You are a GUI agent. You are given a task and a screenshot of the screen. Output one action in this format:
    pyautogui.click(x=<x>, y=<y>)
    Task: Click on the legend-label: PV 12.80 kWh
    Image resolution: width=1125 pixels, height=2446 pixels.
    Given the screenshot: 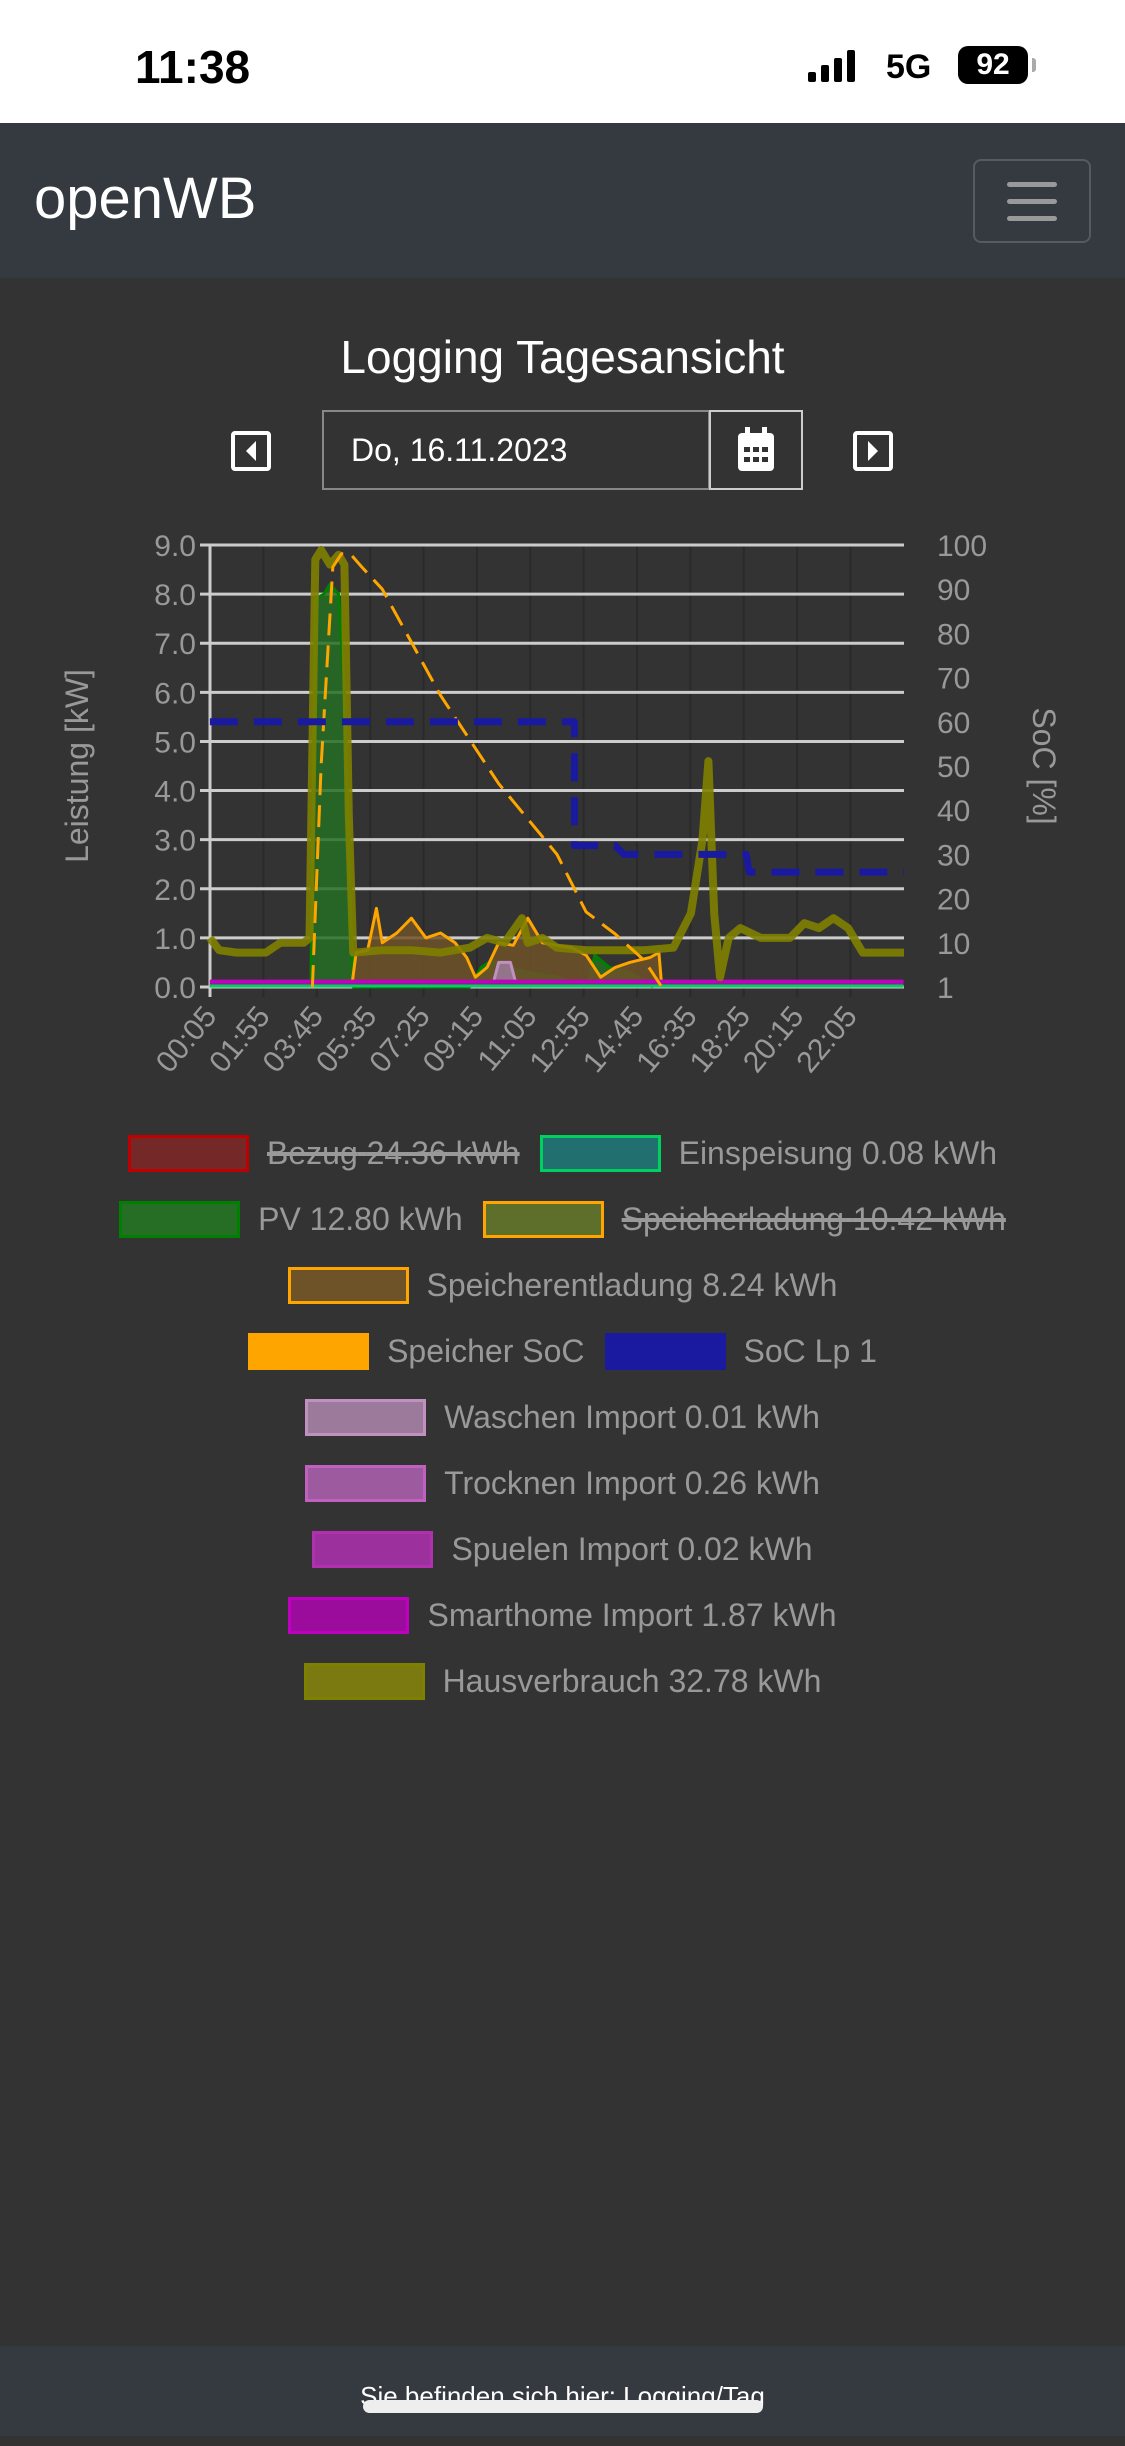 What is the action you would take?
    pyautogui.click(x=360, y=1219)
    